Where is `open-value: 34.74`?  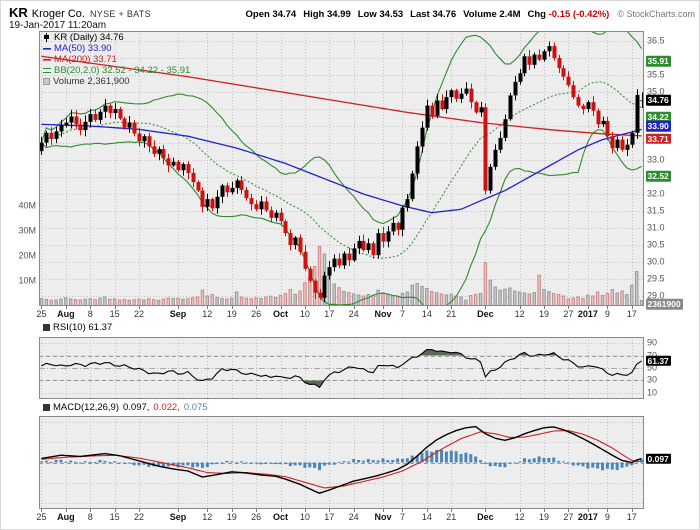 open-value: 34.74 is located at coordinates (284, 14).